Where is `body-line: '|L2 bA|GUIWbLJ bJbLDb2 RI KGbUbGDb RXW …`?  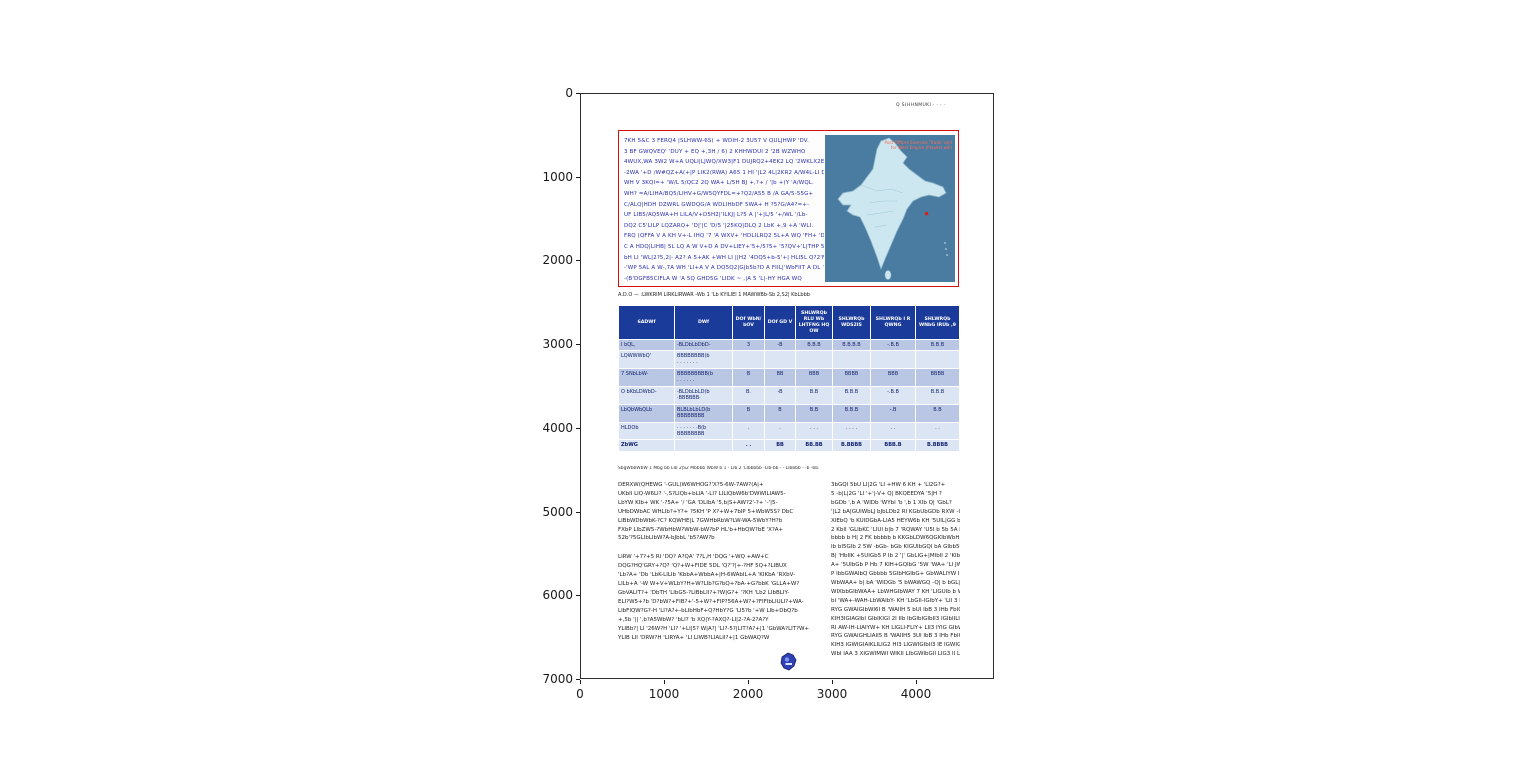 body-line: '|L2 bA|GUIWbLJ bJbLDb2 RI KGbUbGDb RXW … is located at coordinates (895, 511).